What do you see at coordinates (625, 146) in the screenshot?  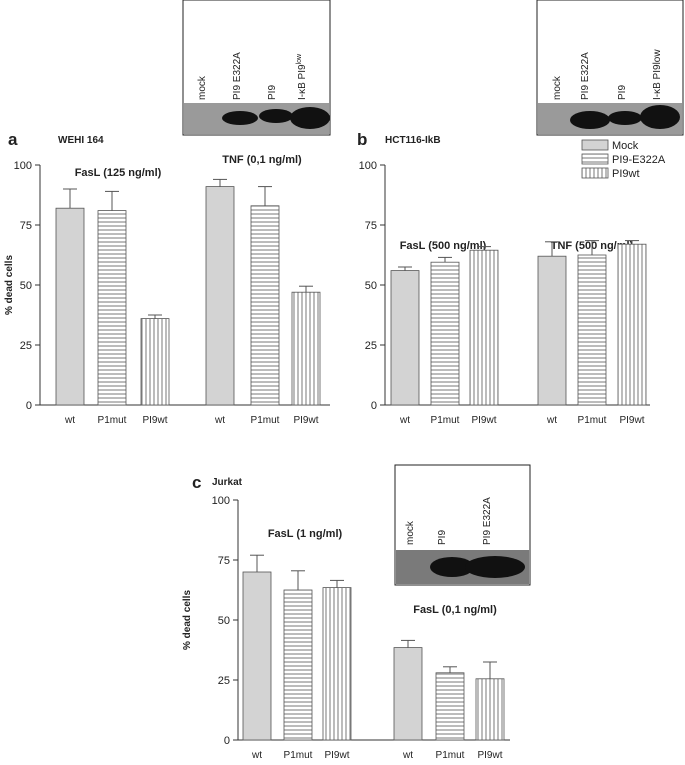 I see `legend-label: Mock` at bounding box center [625, 146].